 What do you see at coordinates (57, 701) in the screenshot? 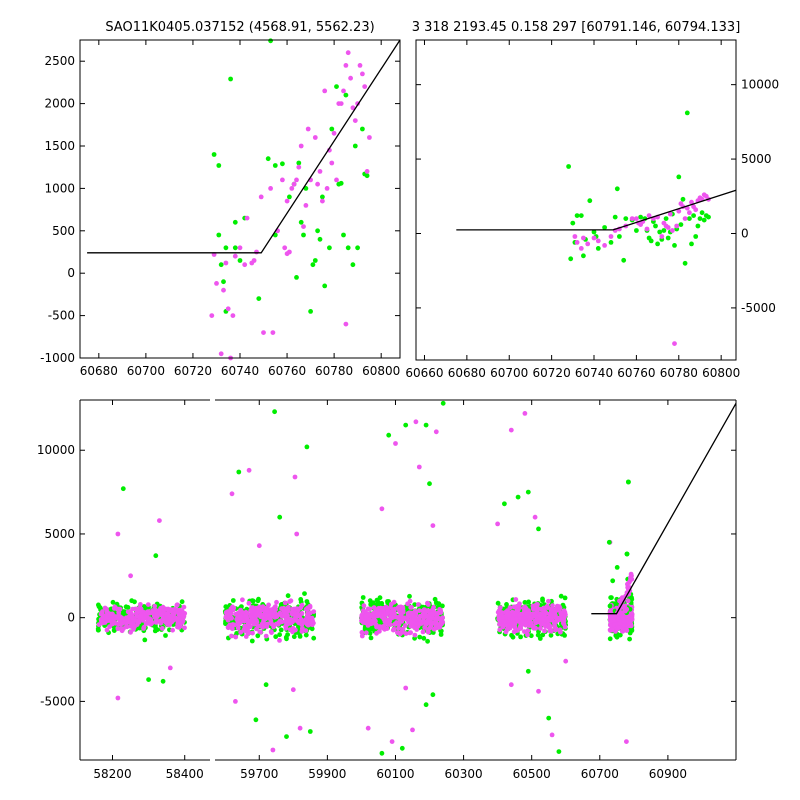
I see `panel-bottom-y-tick-label: -5000` at bounding box center [57, 701].